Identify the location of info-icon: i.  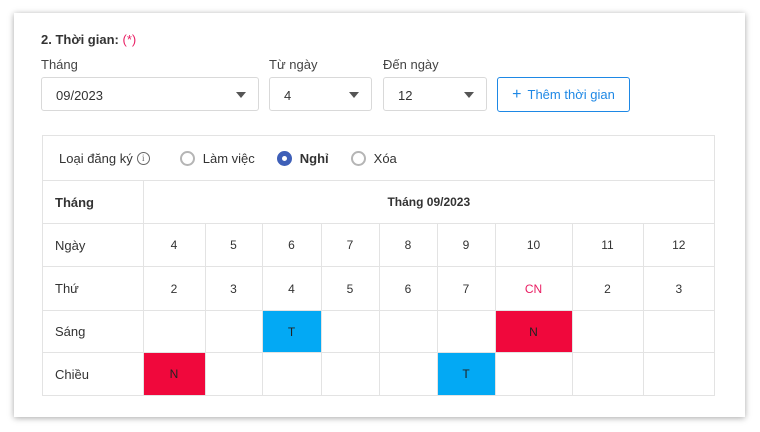
(143, 158).